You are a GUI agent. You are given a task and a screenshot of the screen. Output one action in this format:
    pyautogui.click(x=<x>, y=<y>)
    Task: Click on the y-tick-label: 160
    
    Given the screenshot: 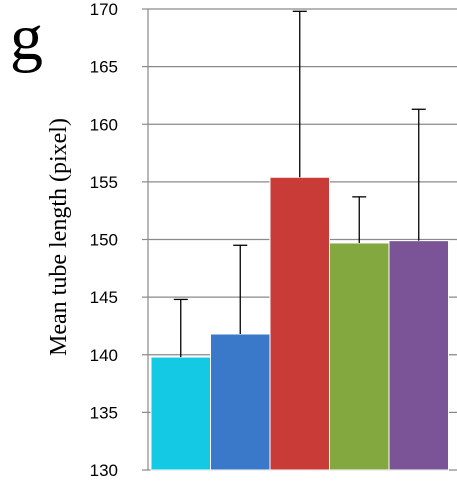 What is the action you would take?
    pyautogui.click(x=104, y=124)
    